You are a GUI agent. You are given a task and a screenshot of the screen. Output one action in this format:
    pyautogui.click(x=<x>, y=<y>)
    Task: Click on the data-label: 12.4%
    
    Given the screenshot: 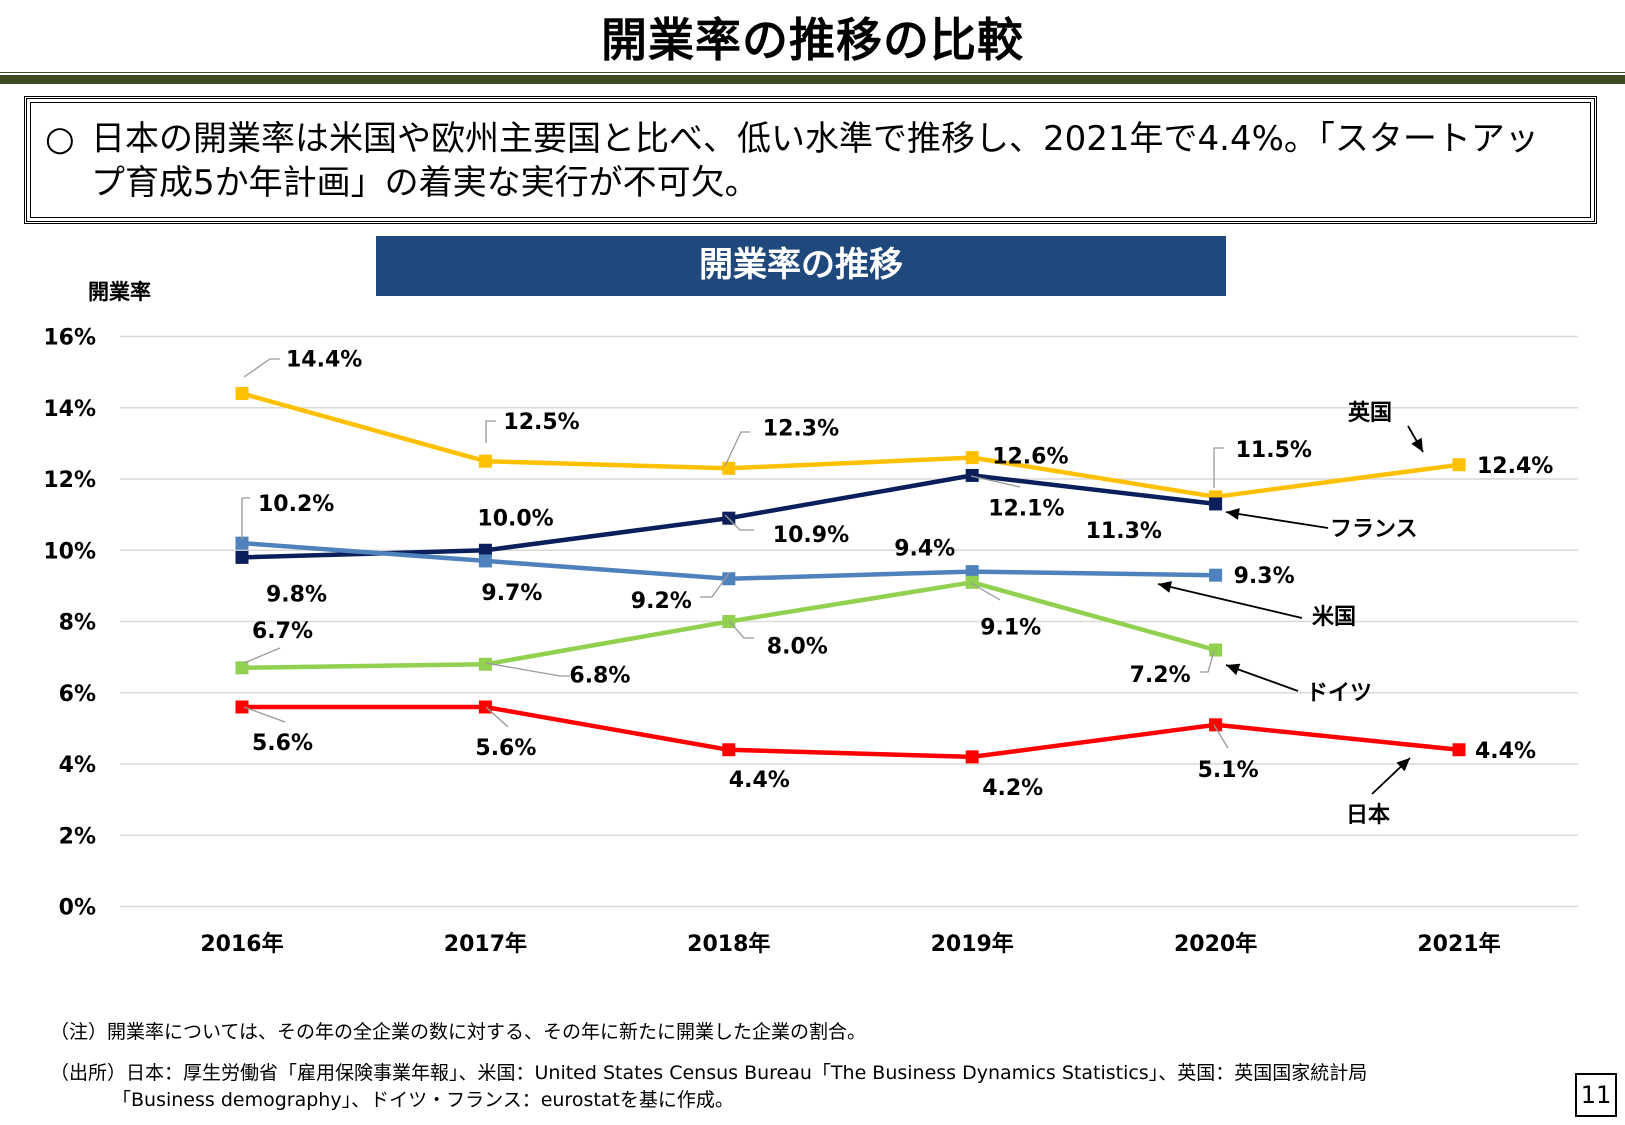 What is the action you would take?
    pyautogui.click(x=1515, y=466)
    